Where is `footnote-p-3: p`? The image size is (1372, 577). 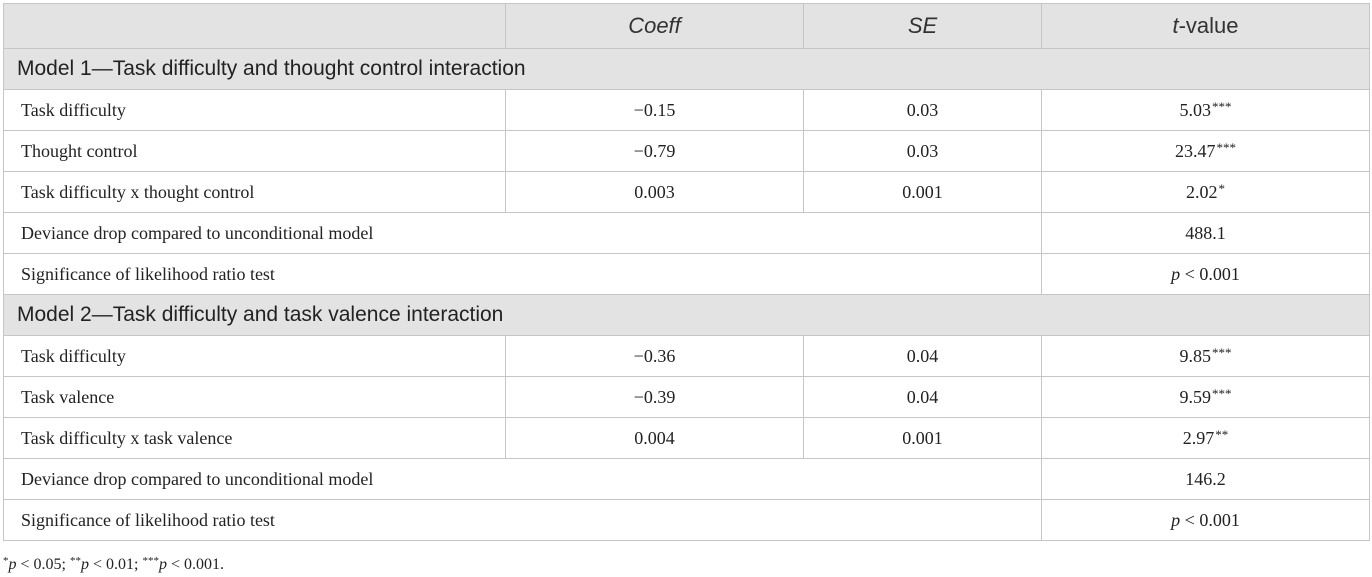
footnote-p-3: p is located at coordinates (162, 564).